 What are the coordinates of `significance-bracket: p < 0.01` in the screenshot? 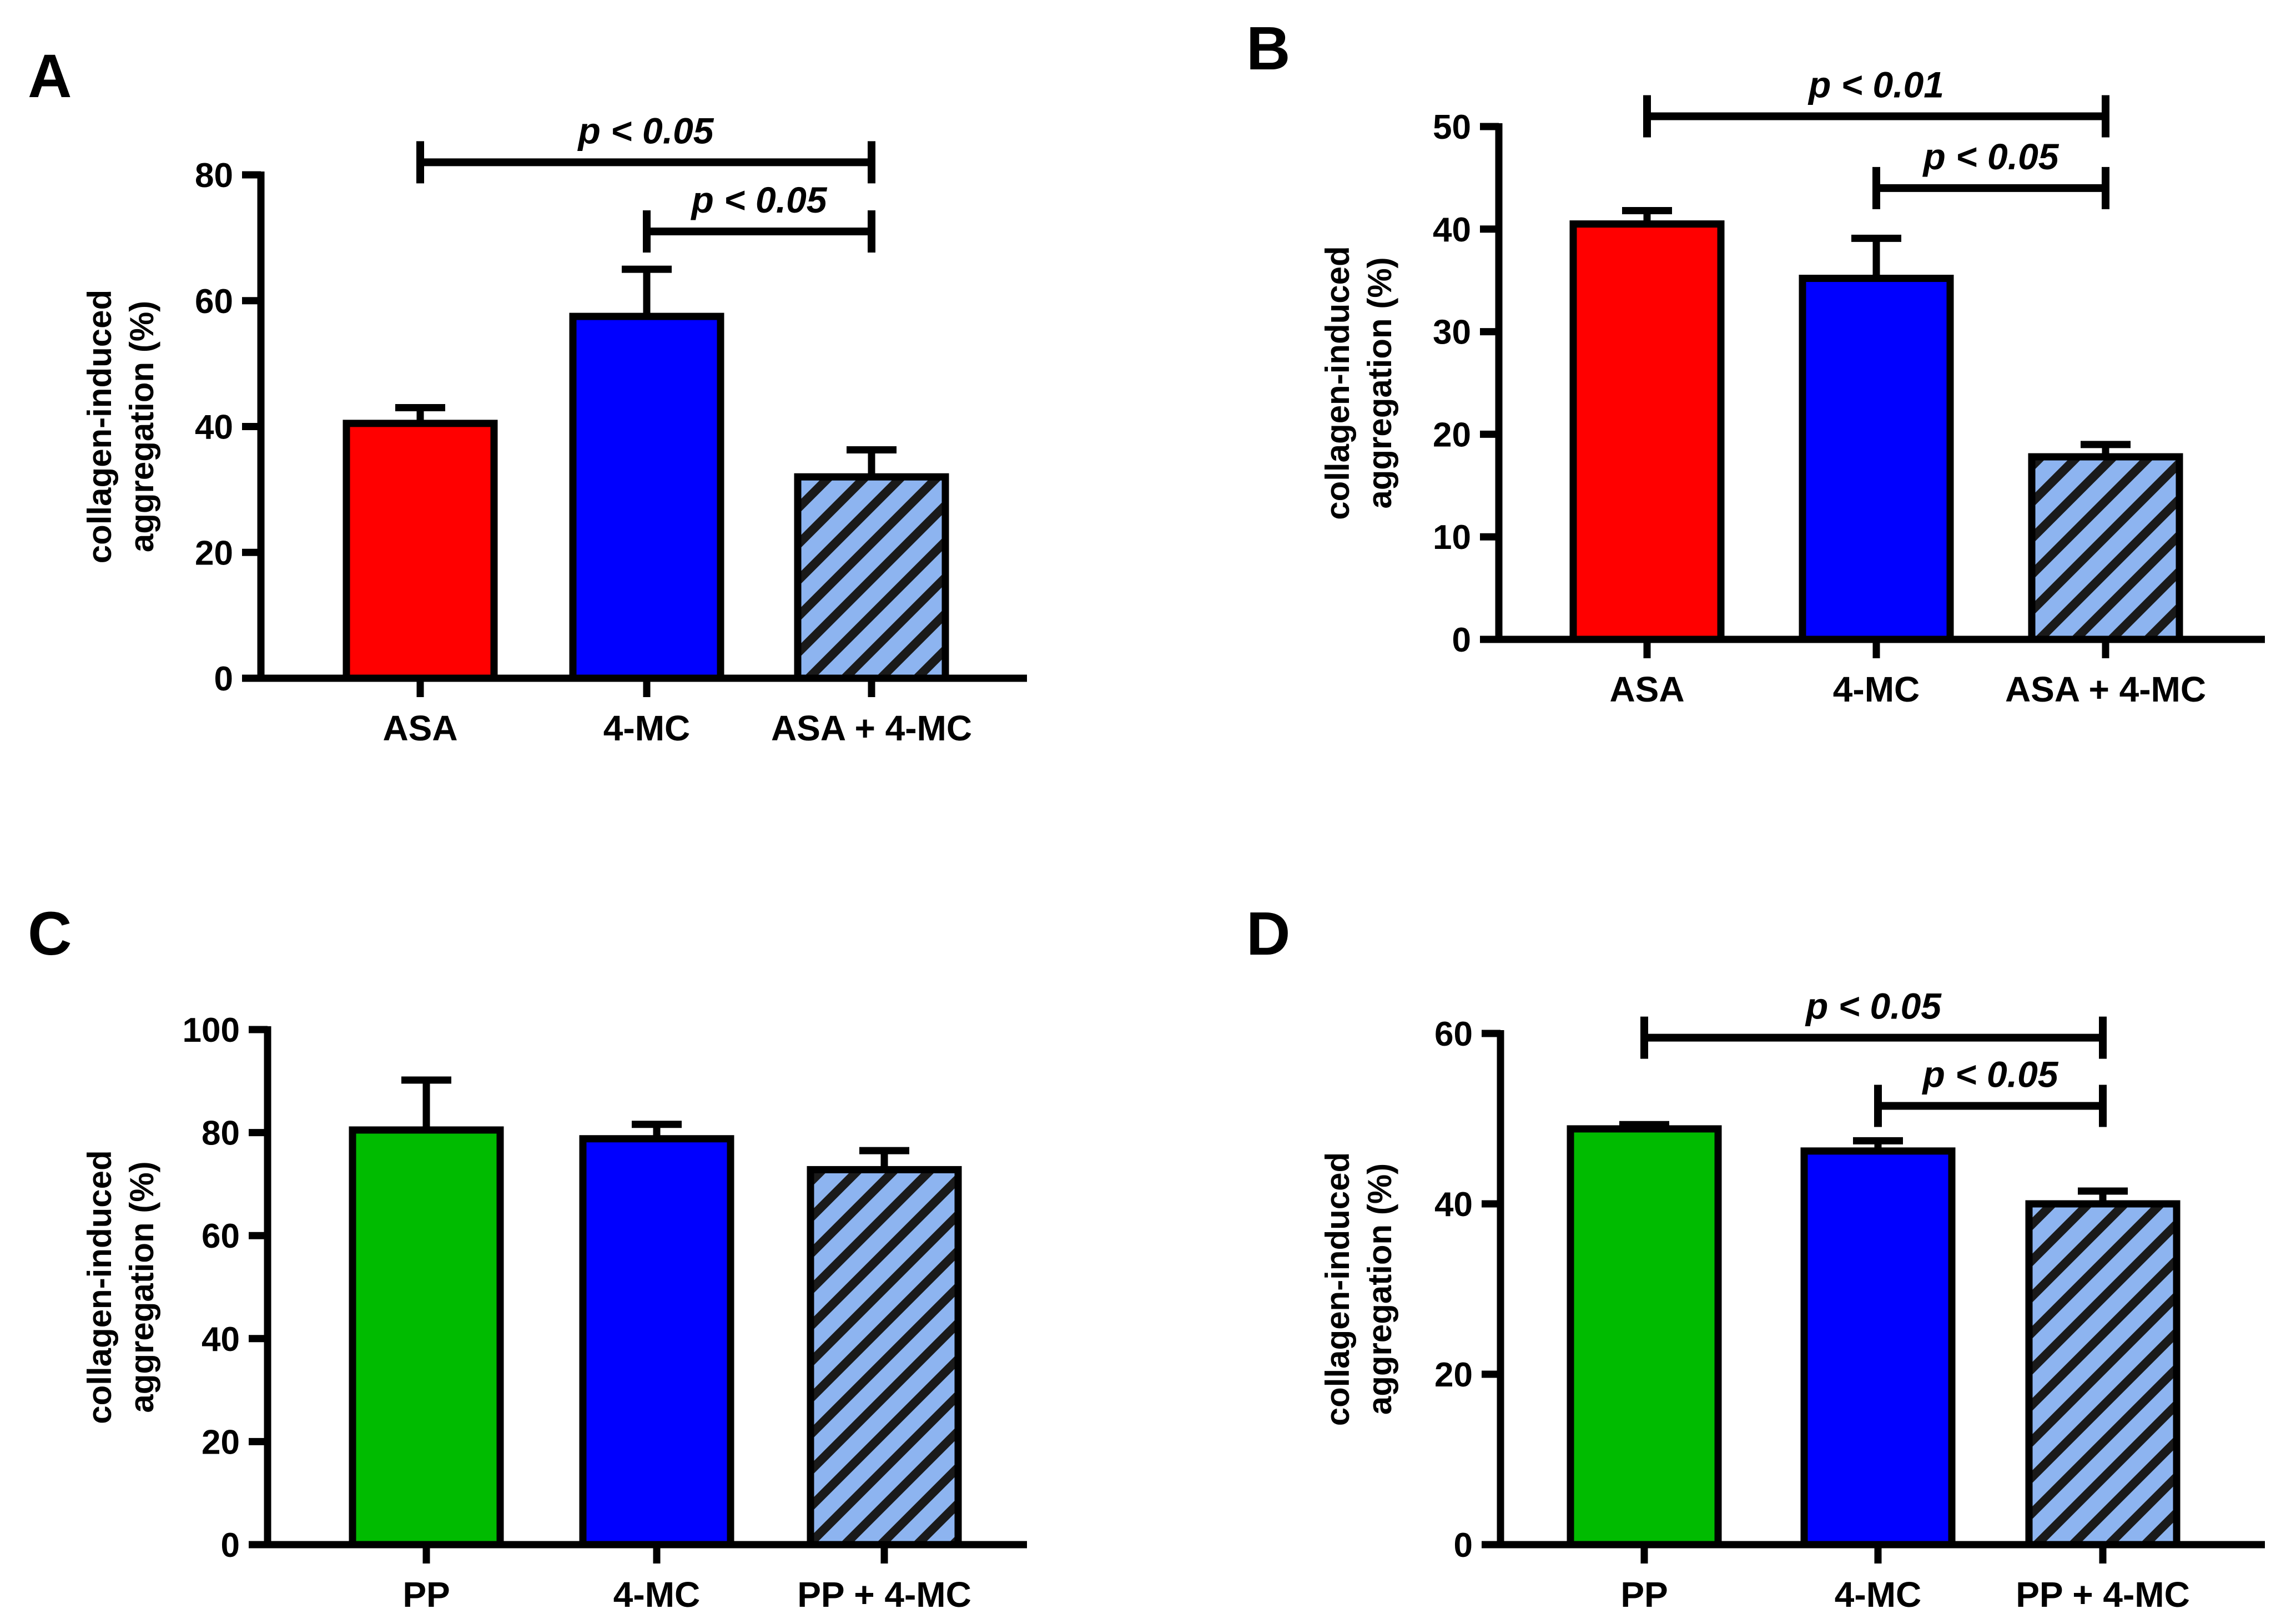 It's located at (1876, 101).